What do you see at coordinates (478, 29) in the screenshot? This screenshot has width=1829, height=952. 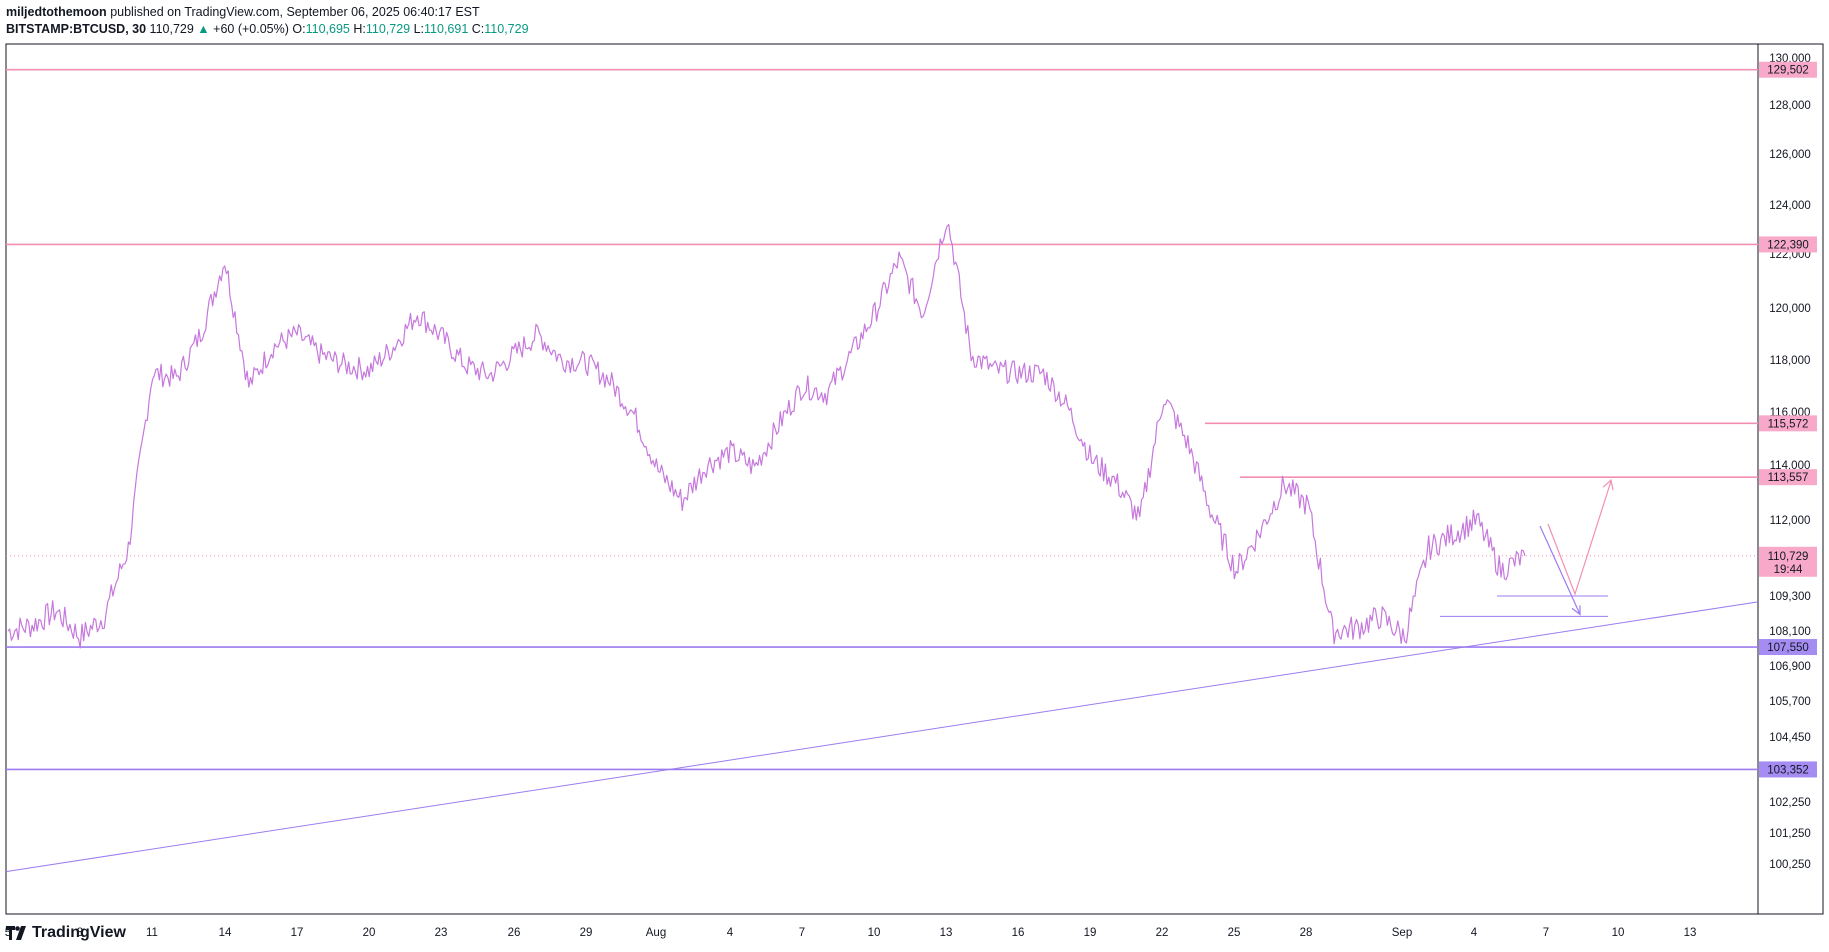 I see `close-label: C:` at bounding box center [478, 29].